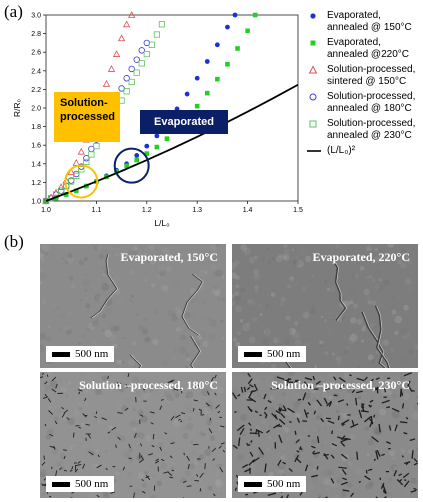 This screenshot has height=502, width=423. I want to click on sem-crack, so click(374, 339).